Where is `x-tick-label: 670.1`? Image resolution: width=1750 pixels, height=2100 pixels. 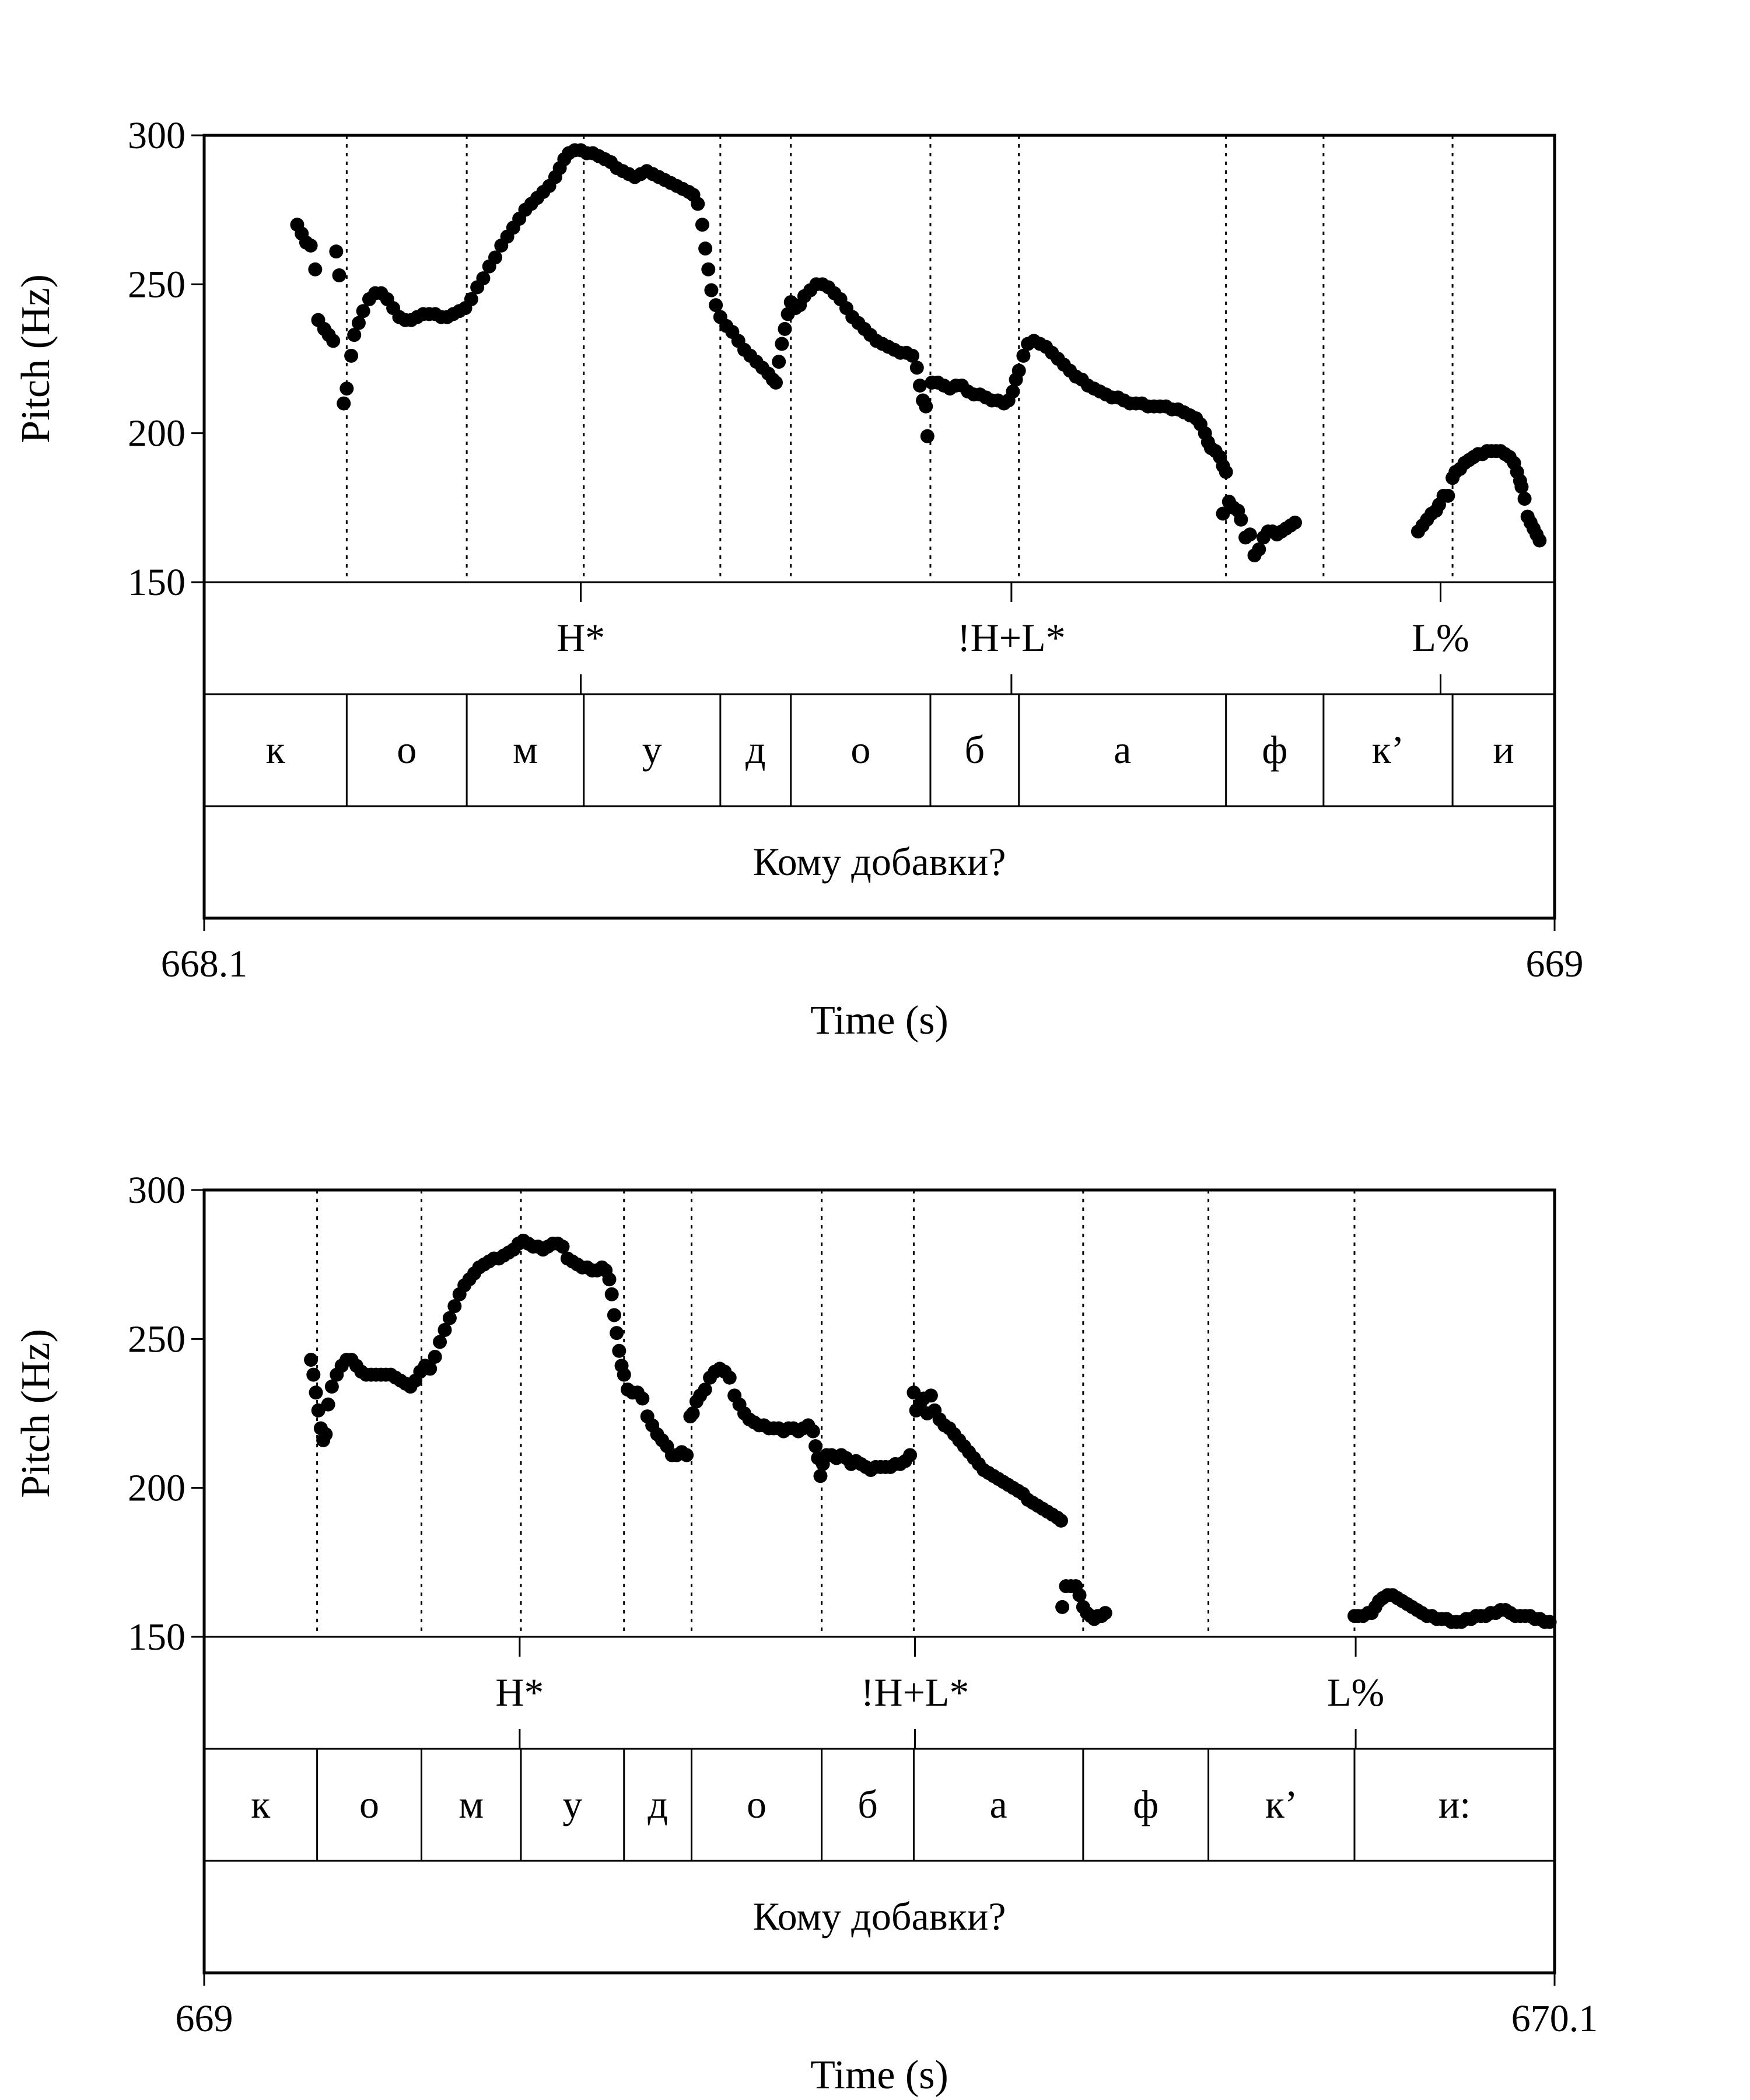
x-tick-label: 670.1 is located at coordinates (1554, 2018).